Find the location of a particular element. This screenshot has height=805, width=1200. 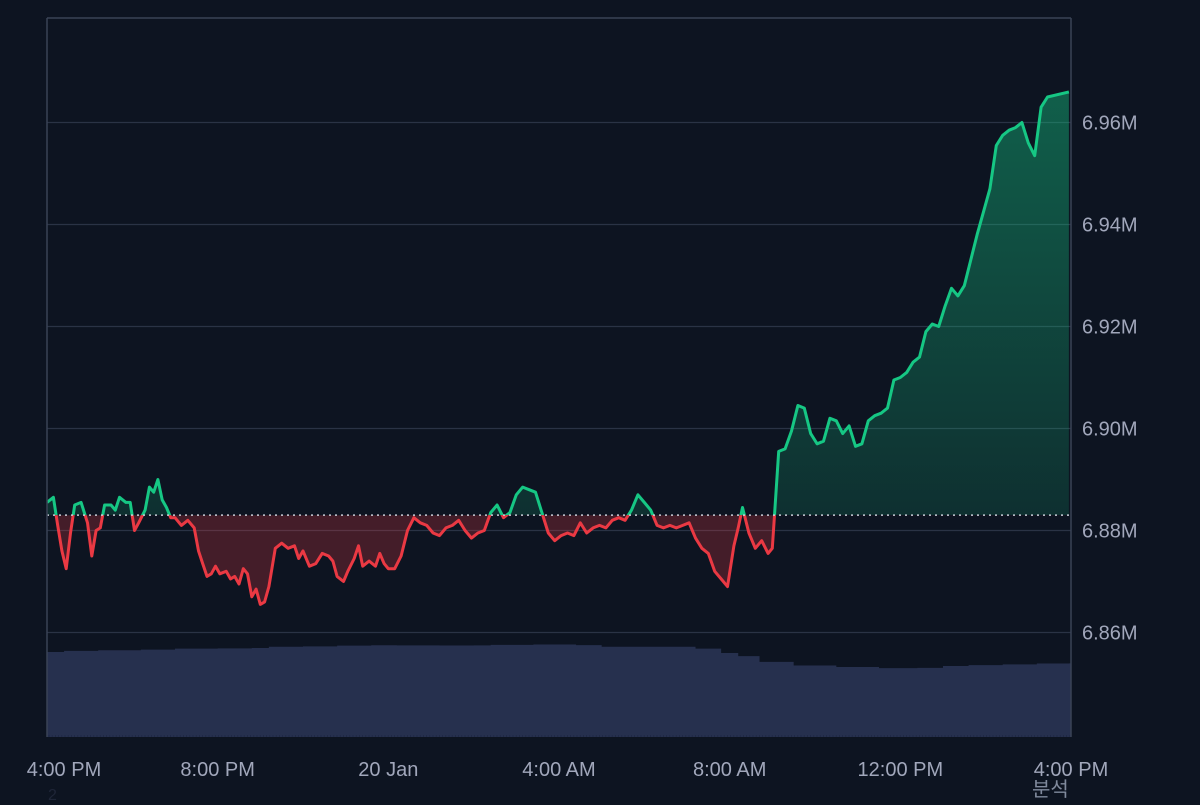

price-line-down is located at coordinates (415, 560).